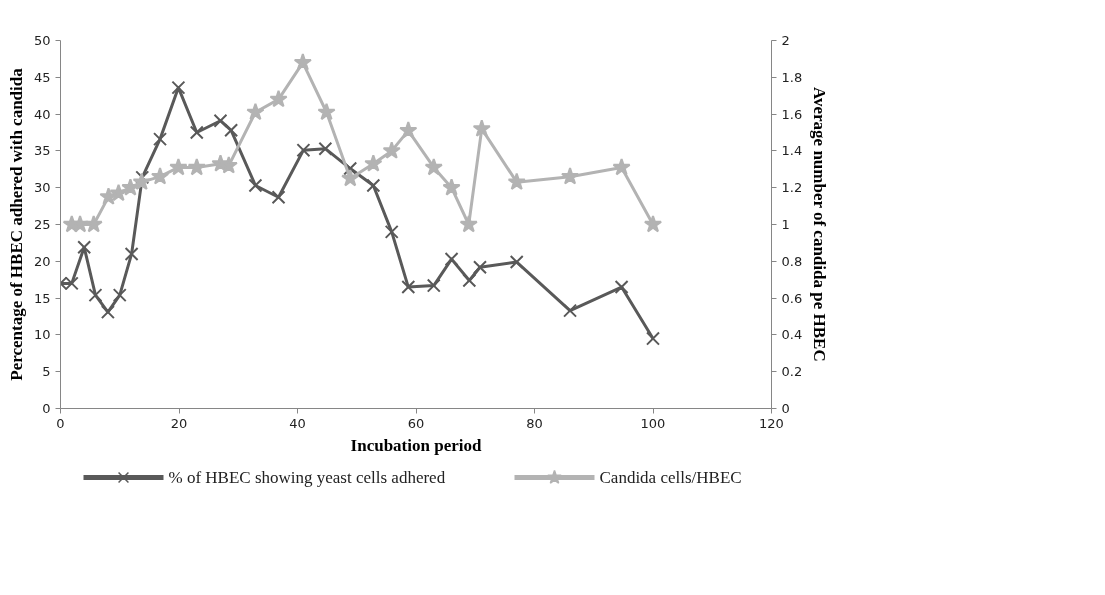  Describe the element at coordinates (60, 423) in the screenshot. I see `x-tick-label: 0` at that location.